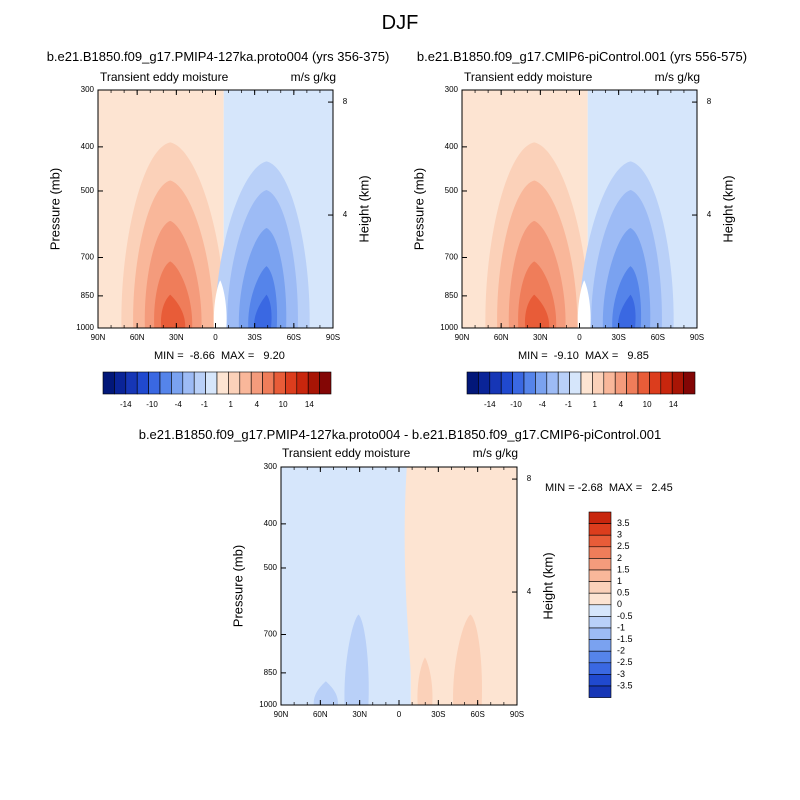 Image resolution: width=800 pixels, height=800 pixels. What do you see at coordinates (517, 714) in the screenshot?
I see `x-tick-label: 90S` at bounding box center [517, 714].